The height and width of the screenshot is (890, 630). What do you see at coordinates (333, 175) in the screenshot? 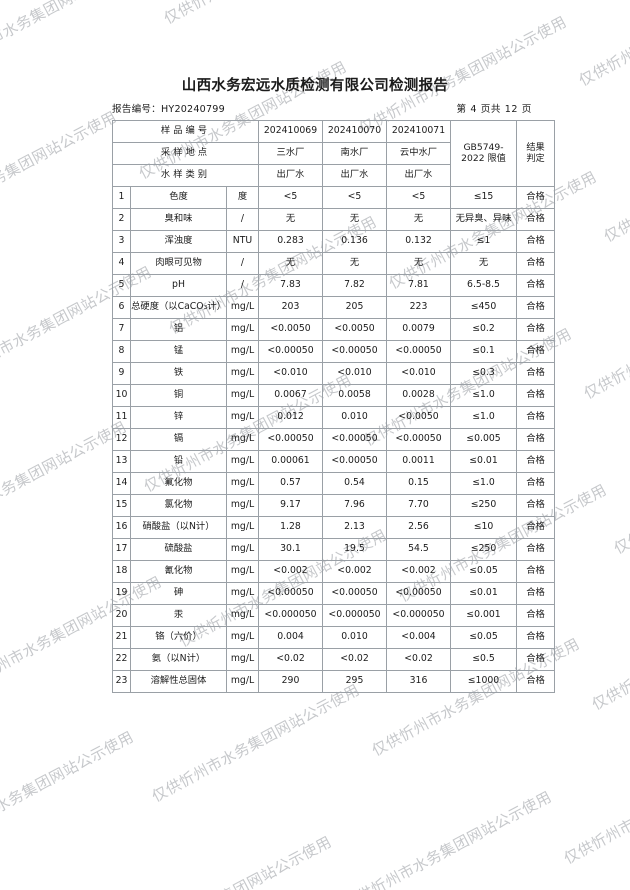
I see `table-header-row: 水样类别 出厂水 出厂水 出厂水` at bounding box center [333, 175].